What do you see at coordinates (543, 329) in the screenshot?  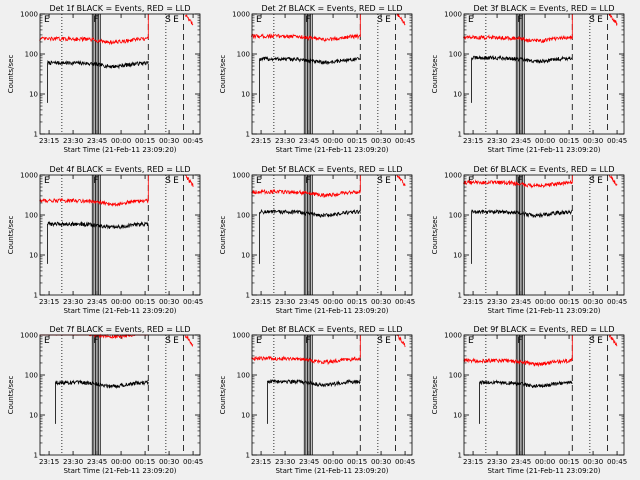 I see `panel-title: Det 9f BLACK = Events, RED = LLD` at bounding box center [543, 329].